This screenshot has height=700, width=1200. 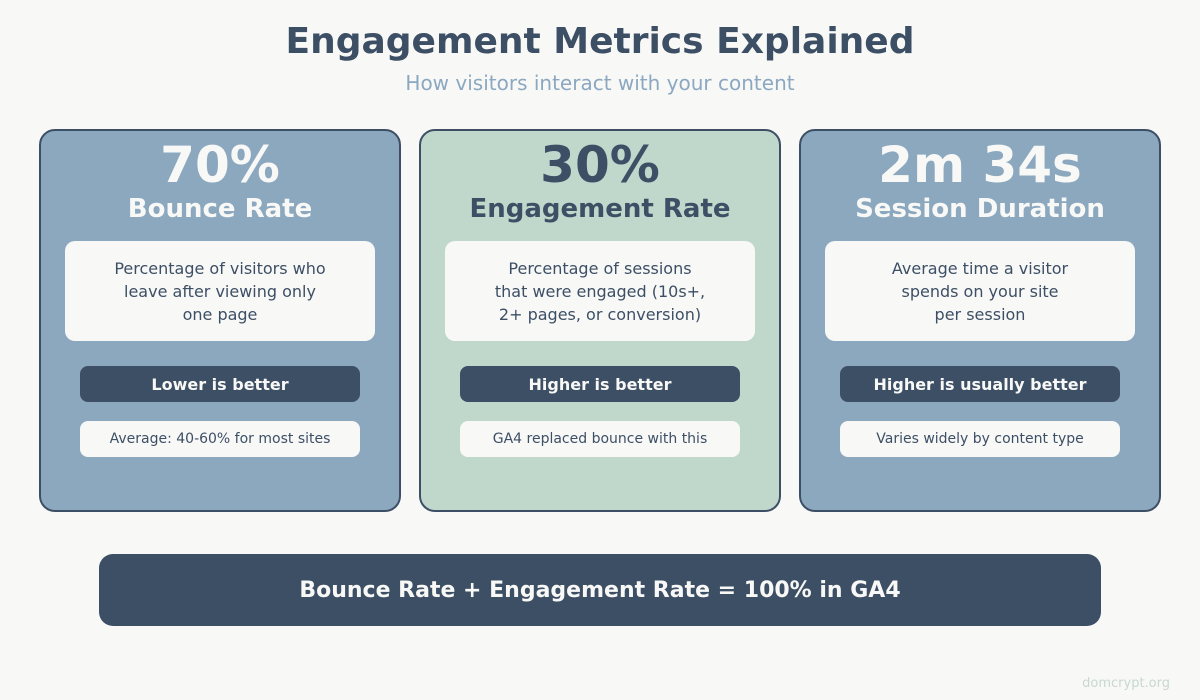 What do you see at coordinates (600, 165) in the screenshot?
I see `engagement-rate-value: 30%` at bounding box center [600, 165].